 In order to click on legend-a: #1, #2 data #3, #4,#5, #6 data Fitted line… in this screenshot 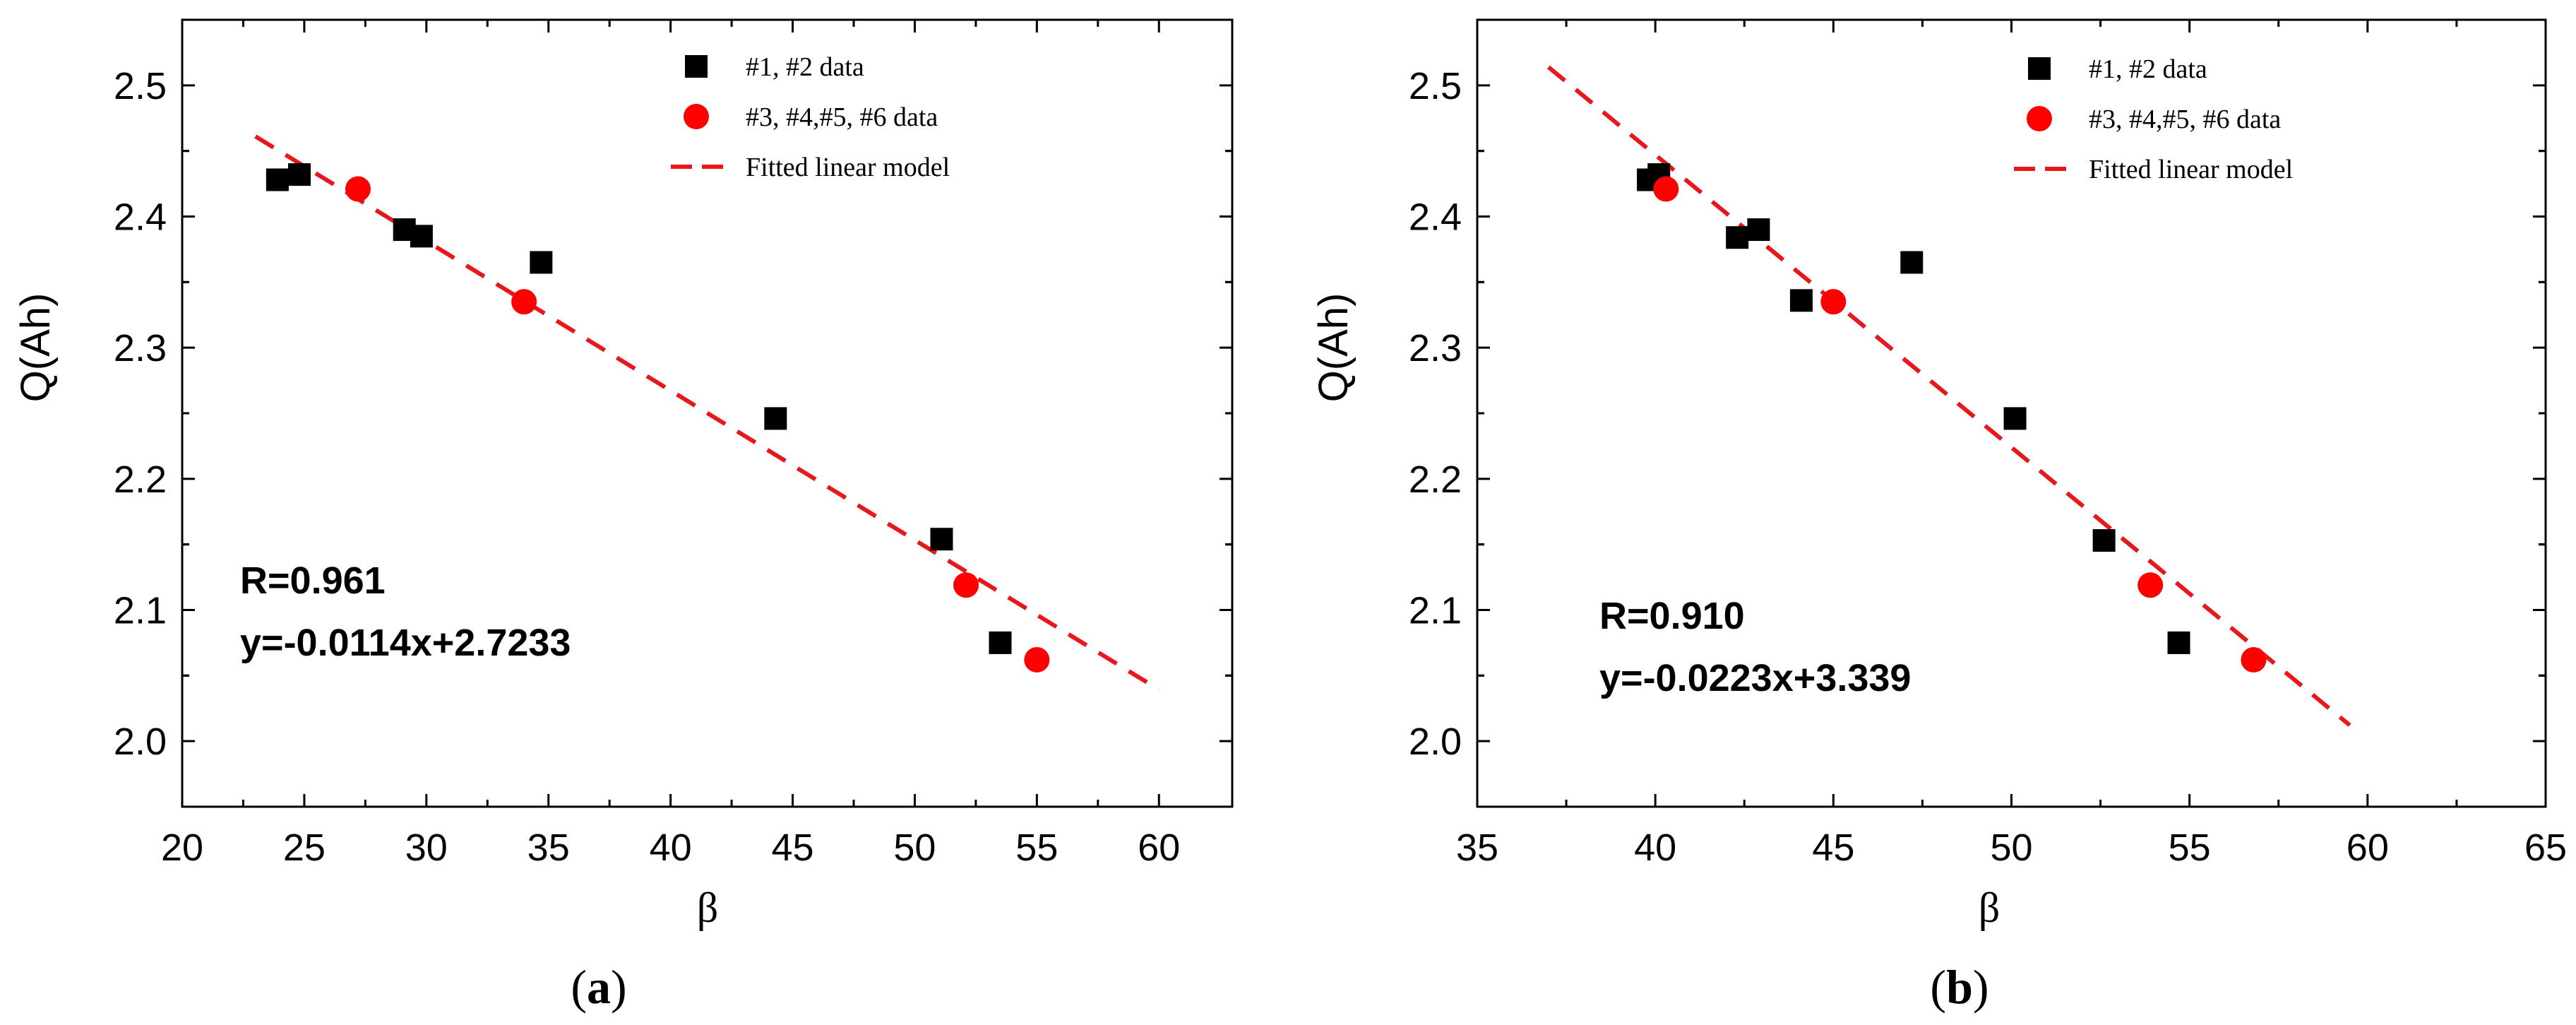, I will do `click(810, 117)`.